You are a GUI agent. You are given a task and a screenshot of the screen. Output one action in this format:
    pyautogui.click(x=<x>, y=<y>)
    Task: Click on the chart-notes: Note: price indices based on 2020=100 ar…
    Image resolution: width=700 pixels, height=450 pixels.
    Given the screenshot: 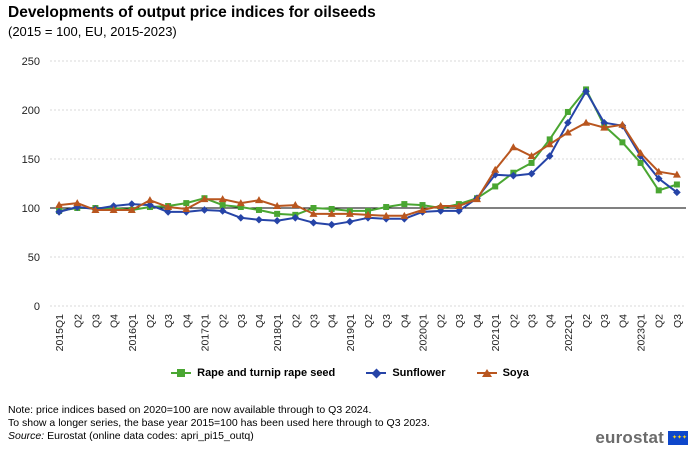 What is the action you would take?
    pyautogui.click(x=219, y=423)
    